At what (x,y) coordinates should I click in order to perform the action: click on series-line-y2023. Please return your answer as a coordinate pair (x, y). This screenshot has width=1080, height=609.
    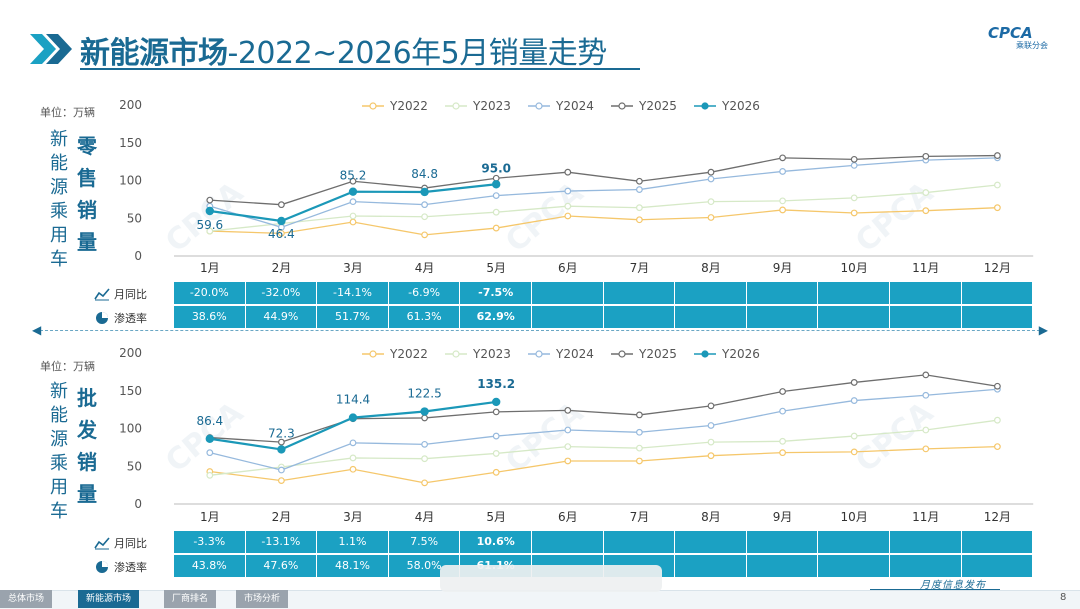
    Looking at the image, I should click on (603, 447).